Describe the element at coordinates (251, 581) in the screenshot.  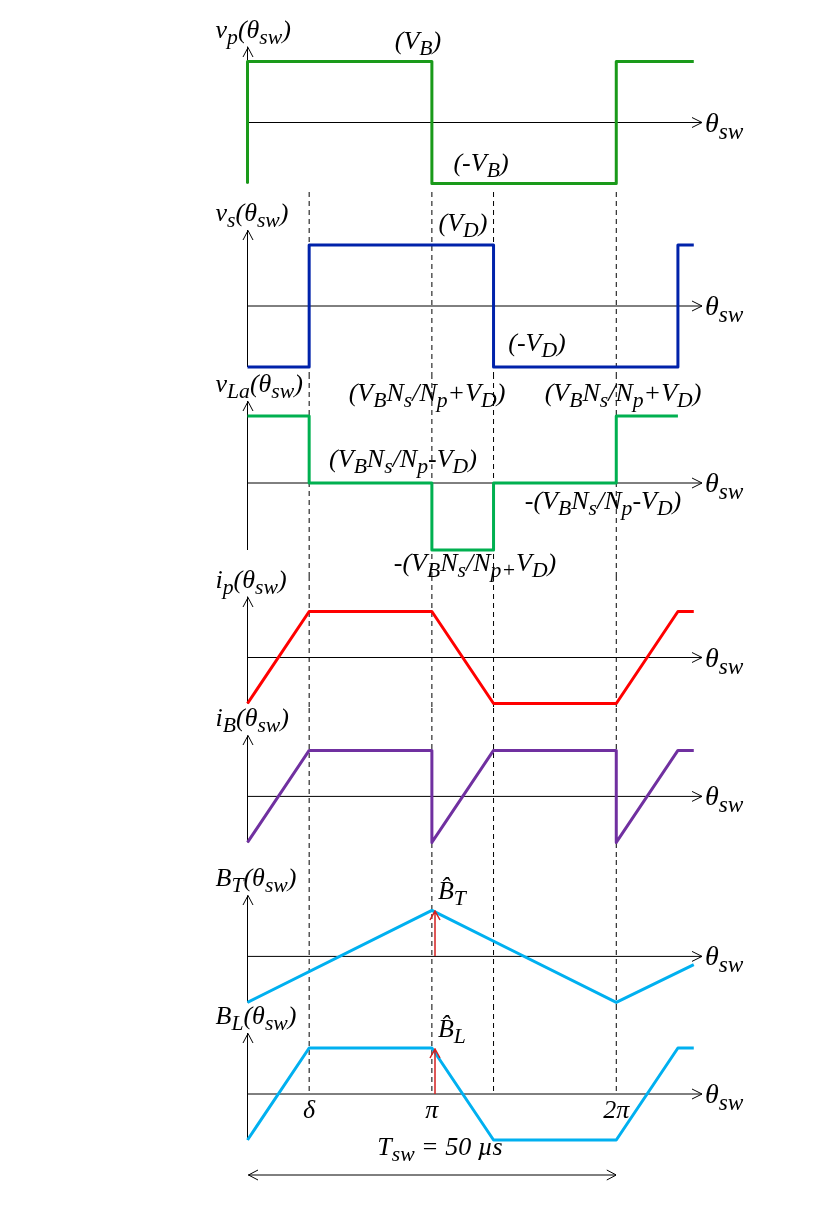
I see `y-axis-title: i$_{p}$(θ$_{sw}$)` at that location.